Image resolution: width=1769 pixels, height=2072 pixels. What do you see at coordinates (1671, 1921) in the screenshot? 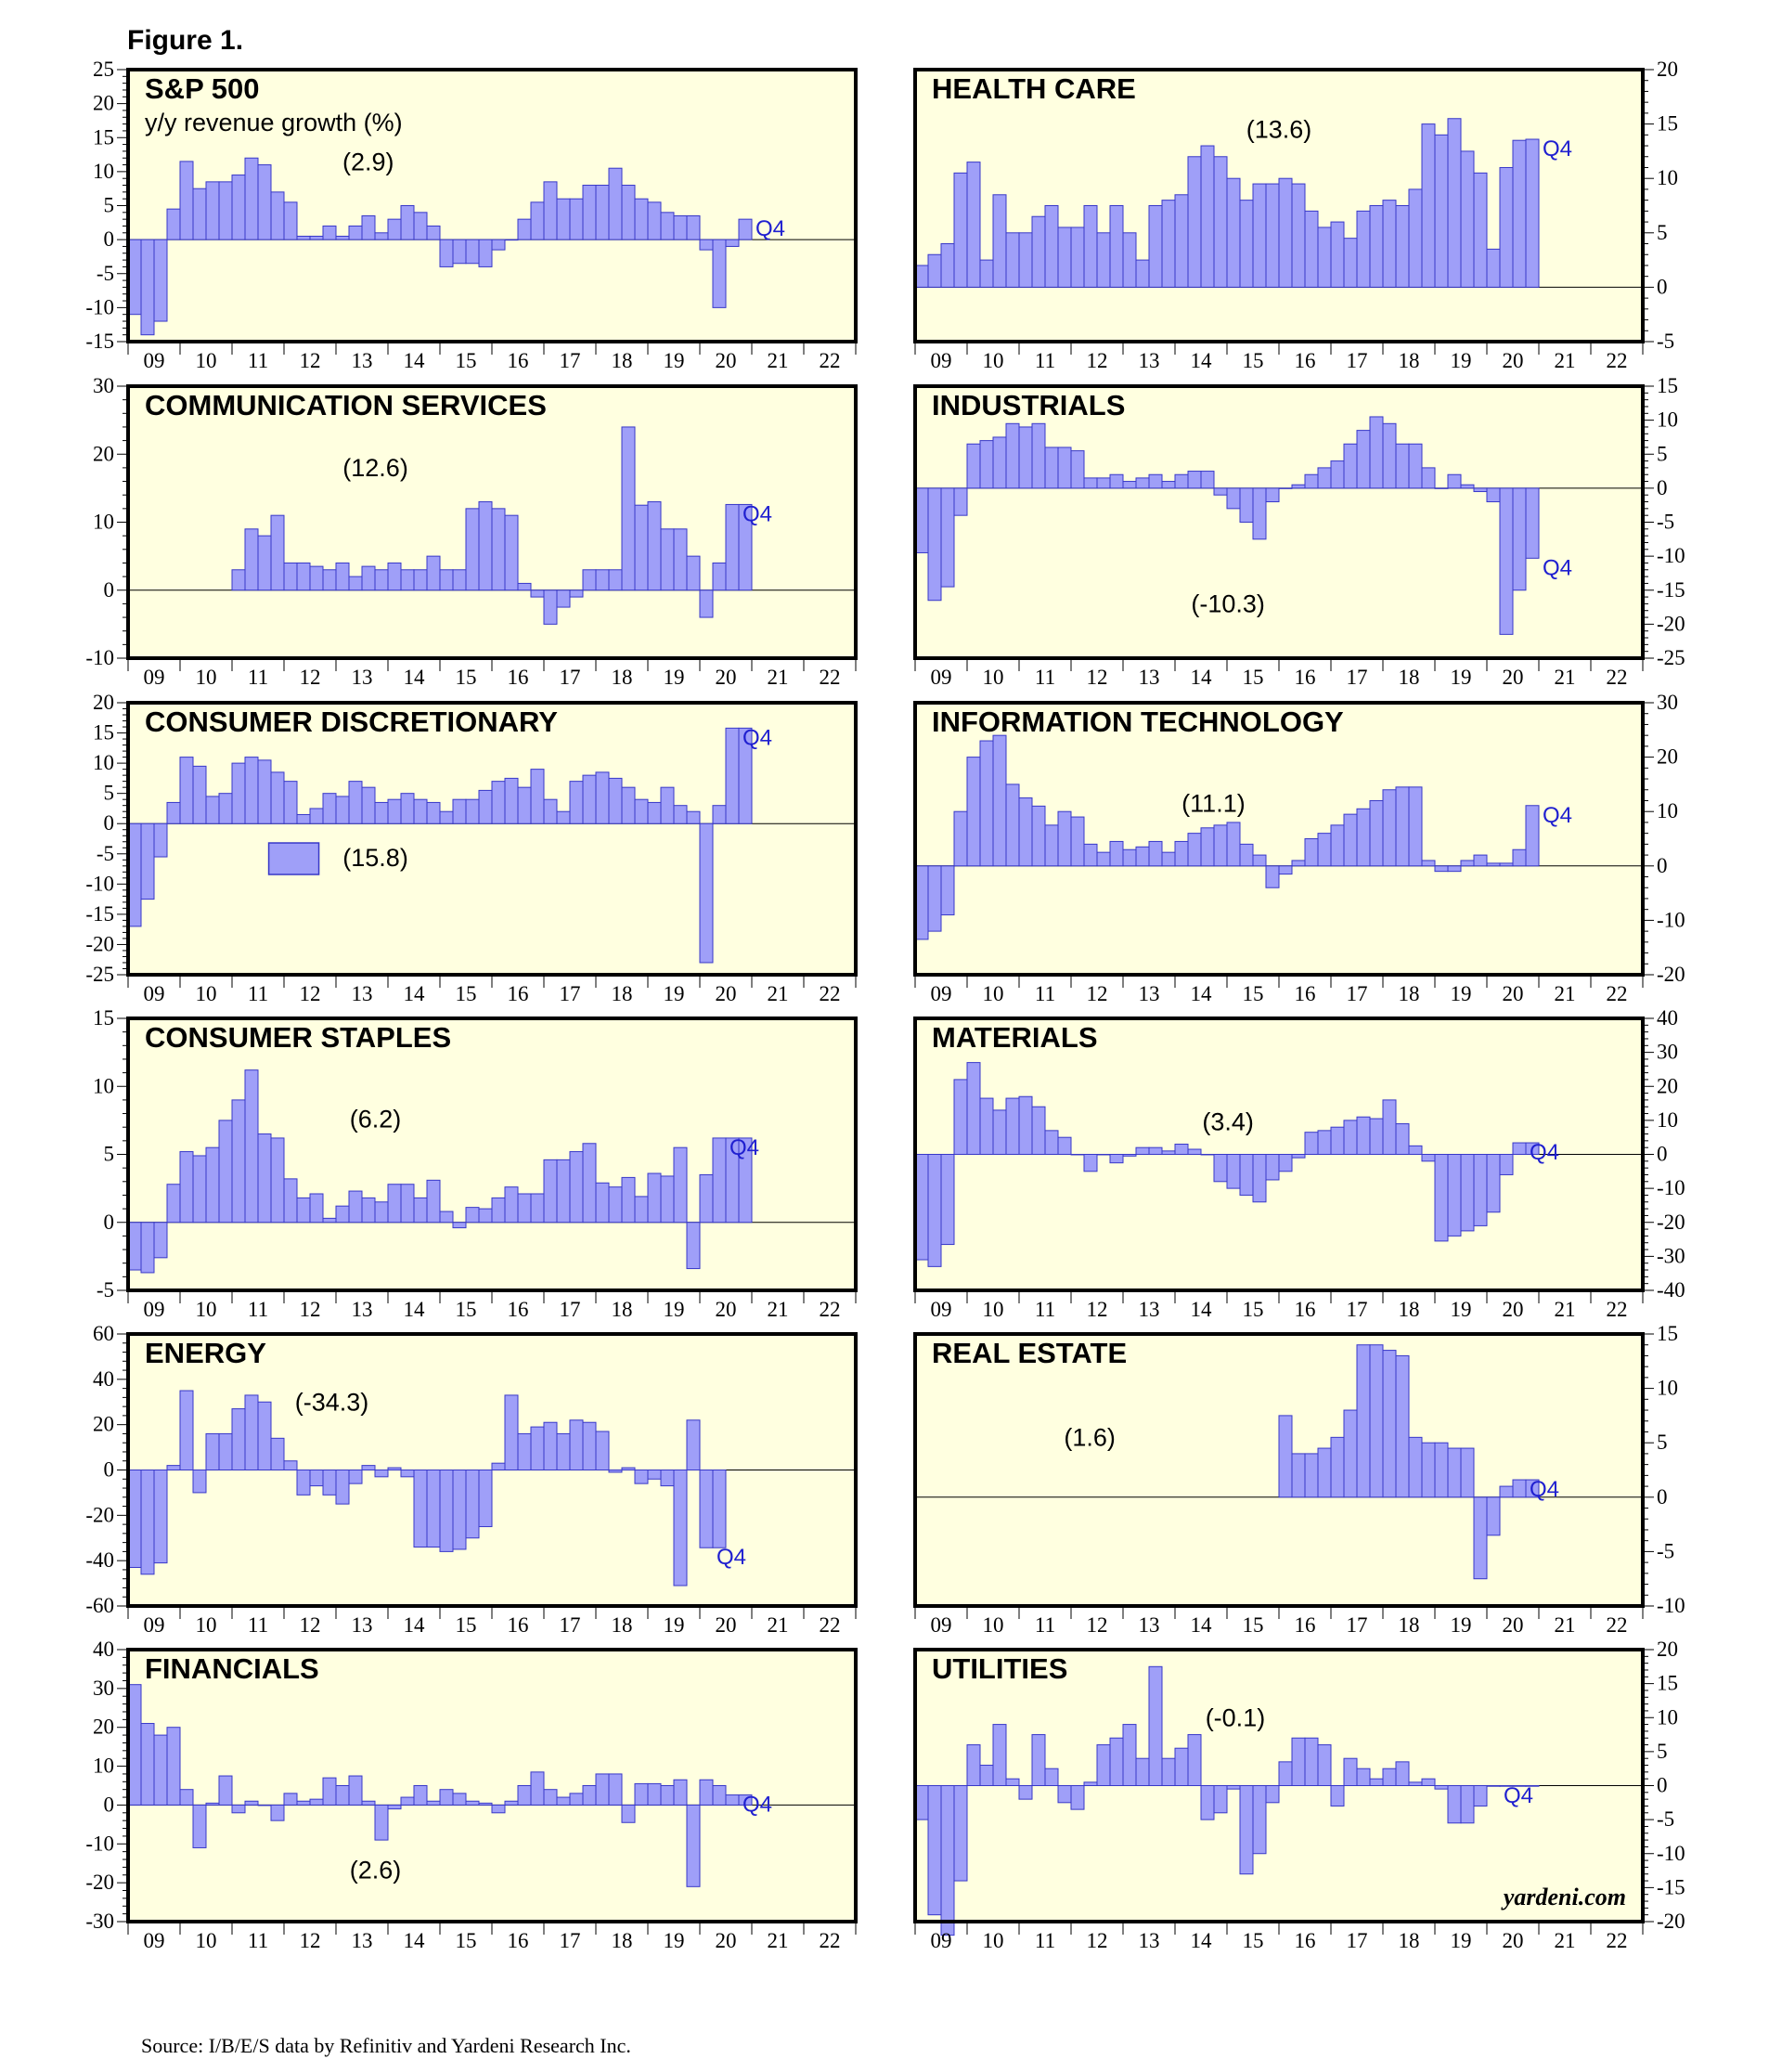
I see `y-tick-label: -20` at bounding box center [1671, 1921].